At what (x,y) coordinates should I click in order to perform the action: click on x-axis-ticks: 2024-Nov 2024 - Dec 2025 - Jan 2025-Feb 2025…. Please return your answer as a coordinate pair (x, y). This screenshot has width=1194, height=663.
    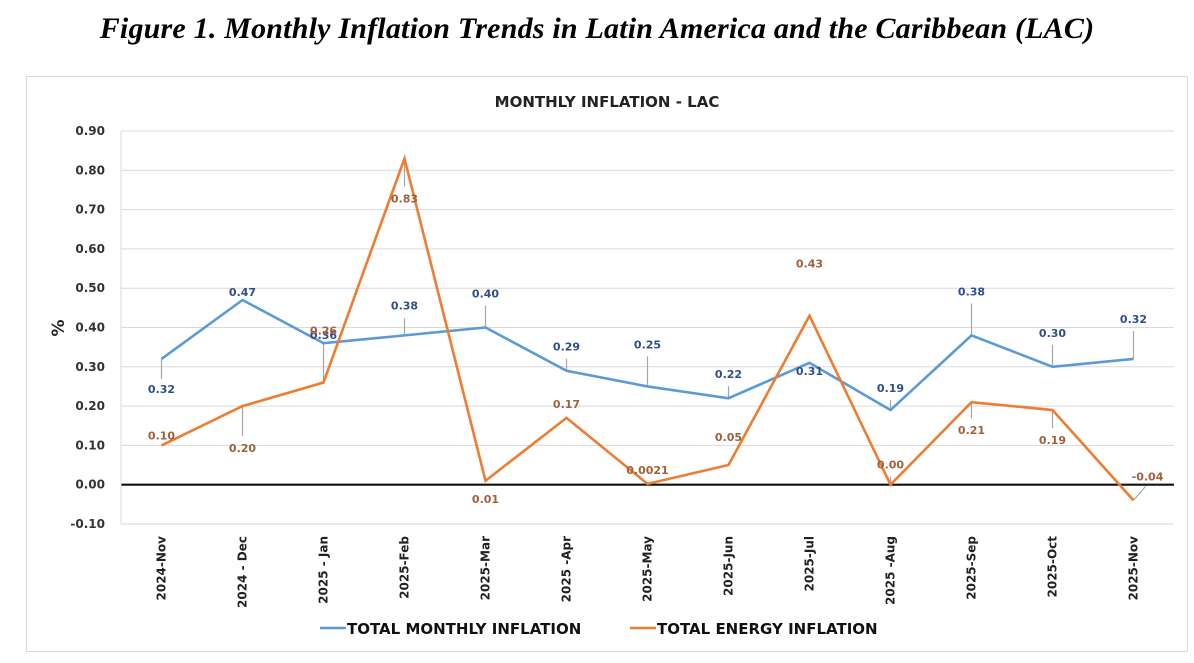
    Looking at the image, I should click on (648, 572).